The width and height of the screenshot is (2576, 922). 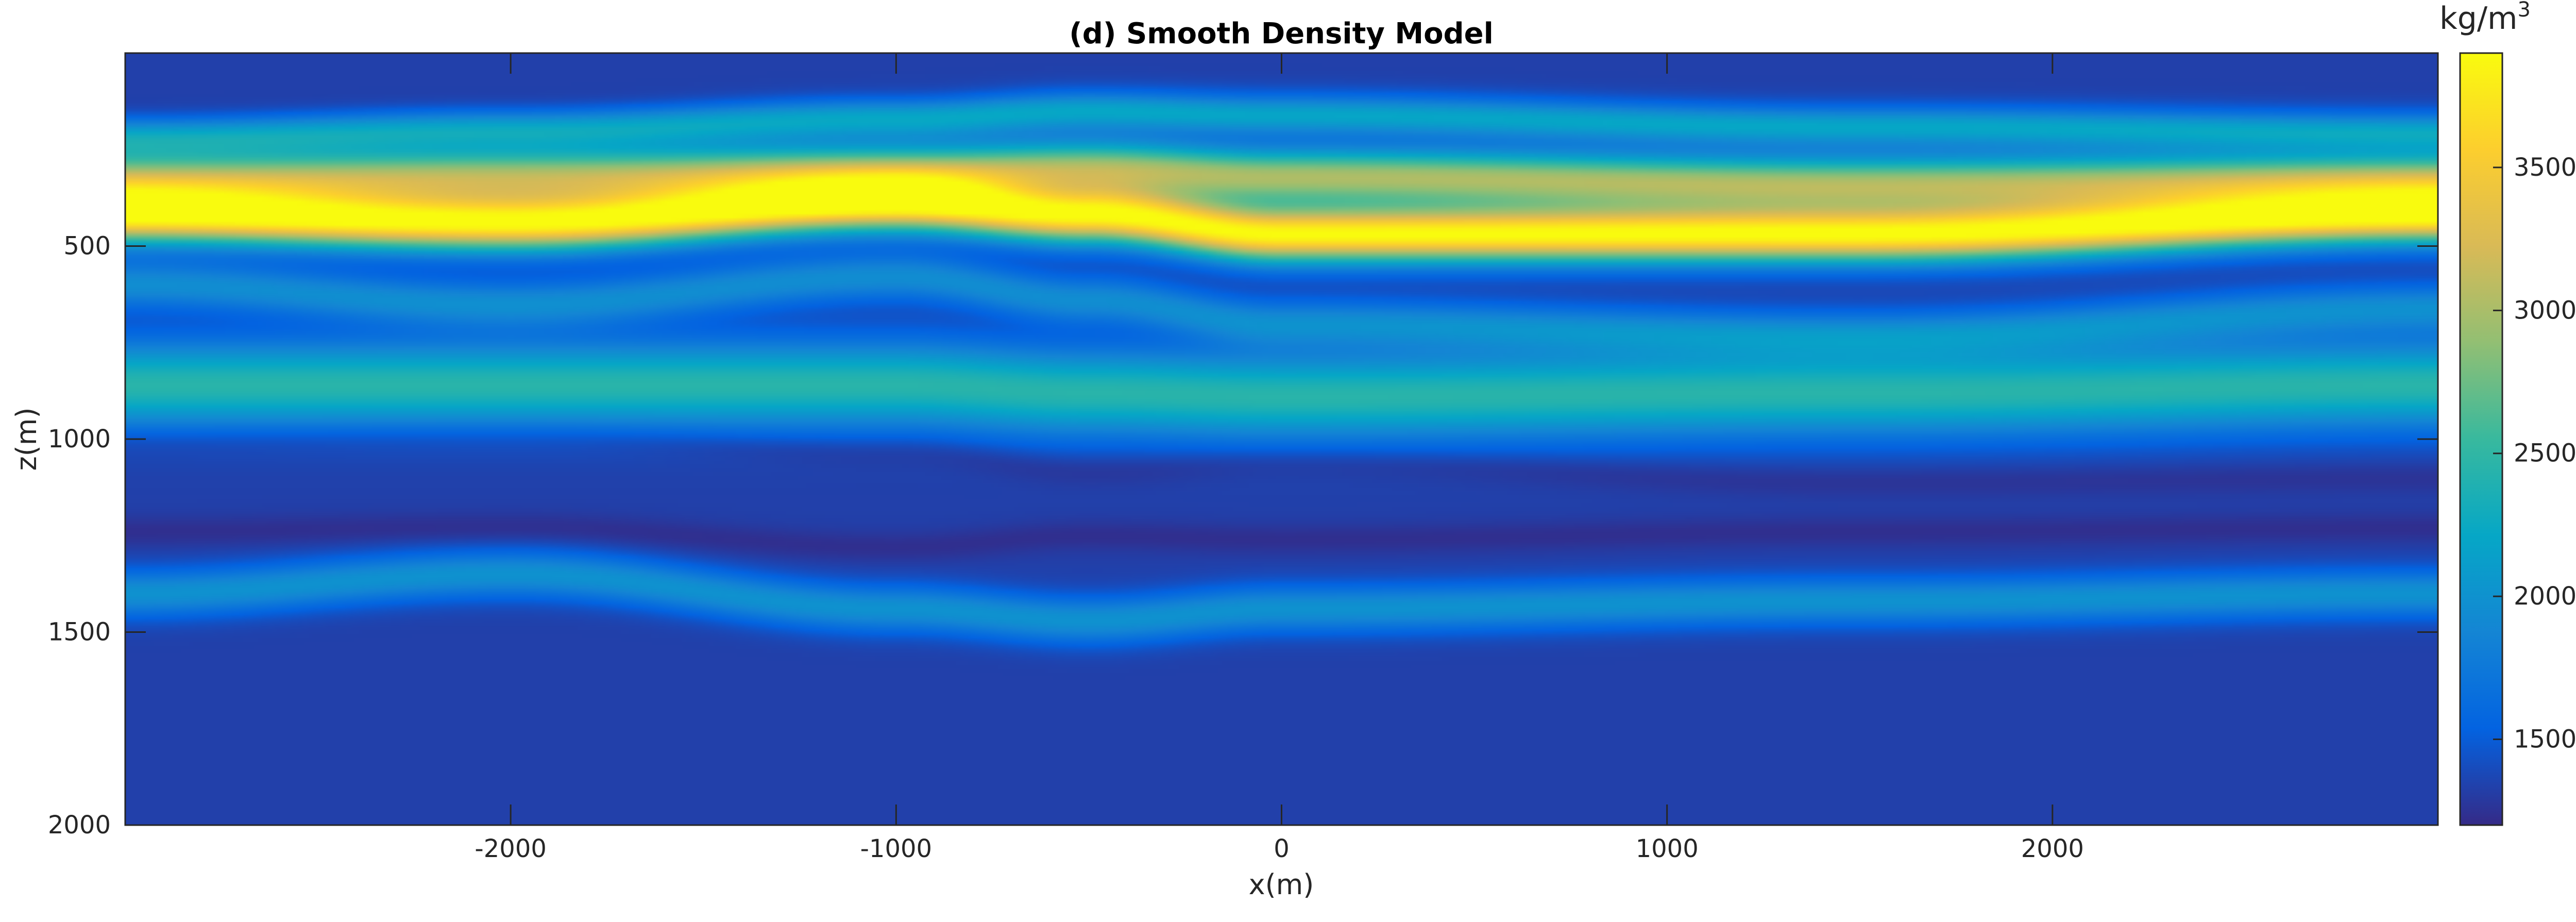 What do you see at coordinates (2481, 439) in the screenshot?
I see `colorbar-gradient` at bounding box center [2481, 439].